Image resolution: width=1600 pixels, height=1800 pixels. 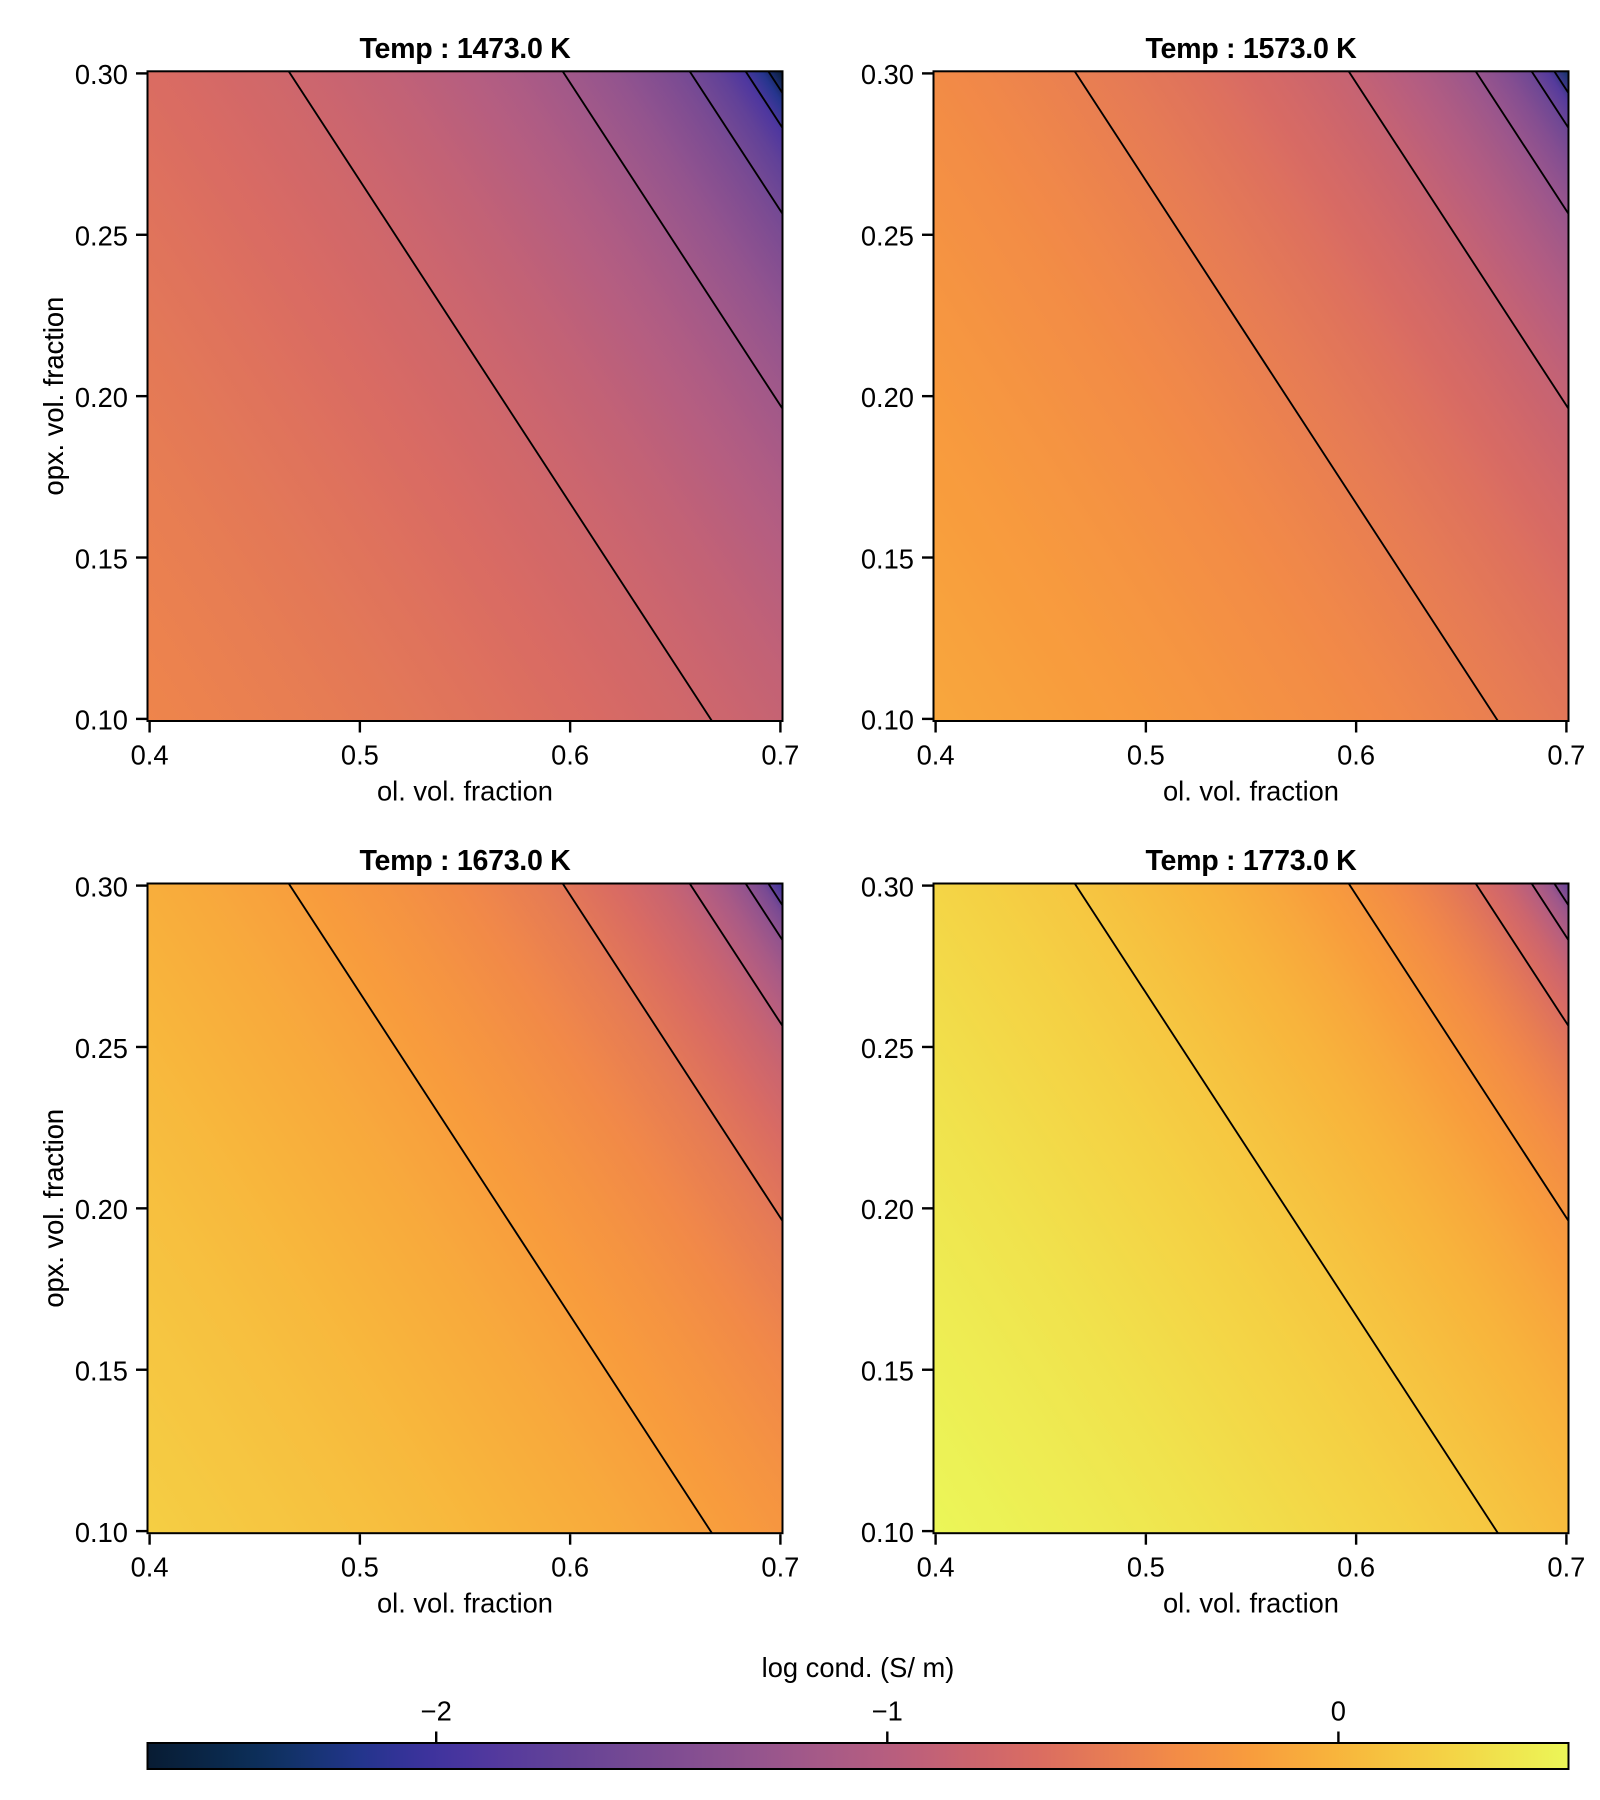 What do you see at coordinates (465, 861) in the screenshot?
I see `svg-text: Temp : 1673.0 K` at bounding box center [465, 861].